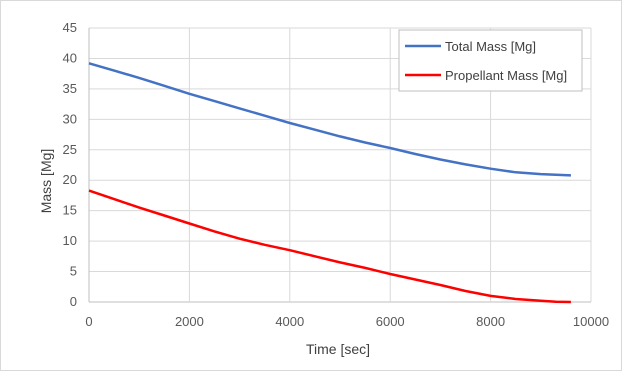  Describe the element at coordinates (338, 349) in the screenshot. I see `x-axis-title: Time [sec]` at that location.